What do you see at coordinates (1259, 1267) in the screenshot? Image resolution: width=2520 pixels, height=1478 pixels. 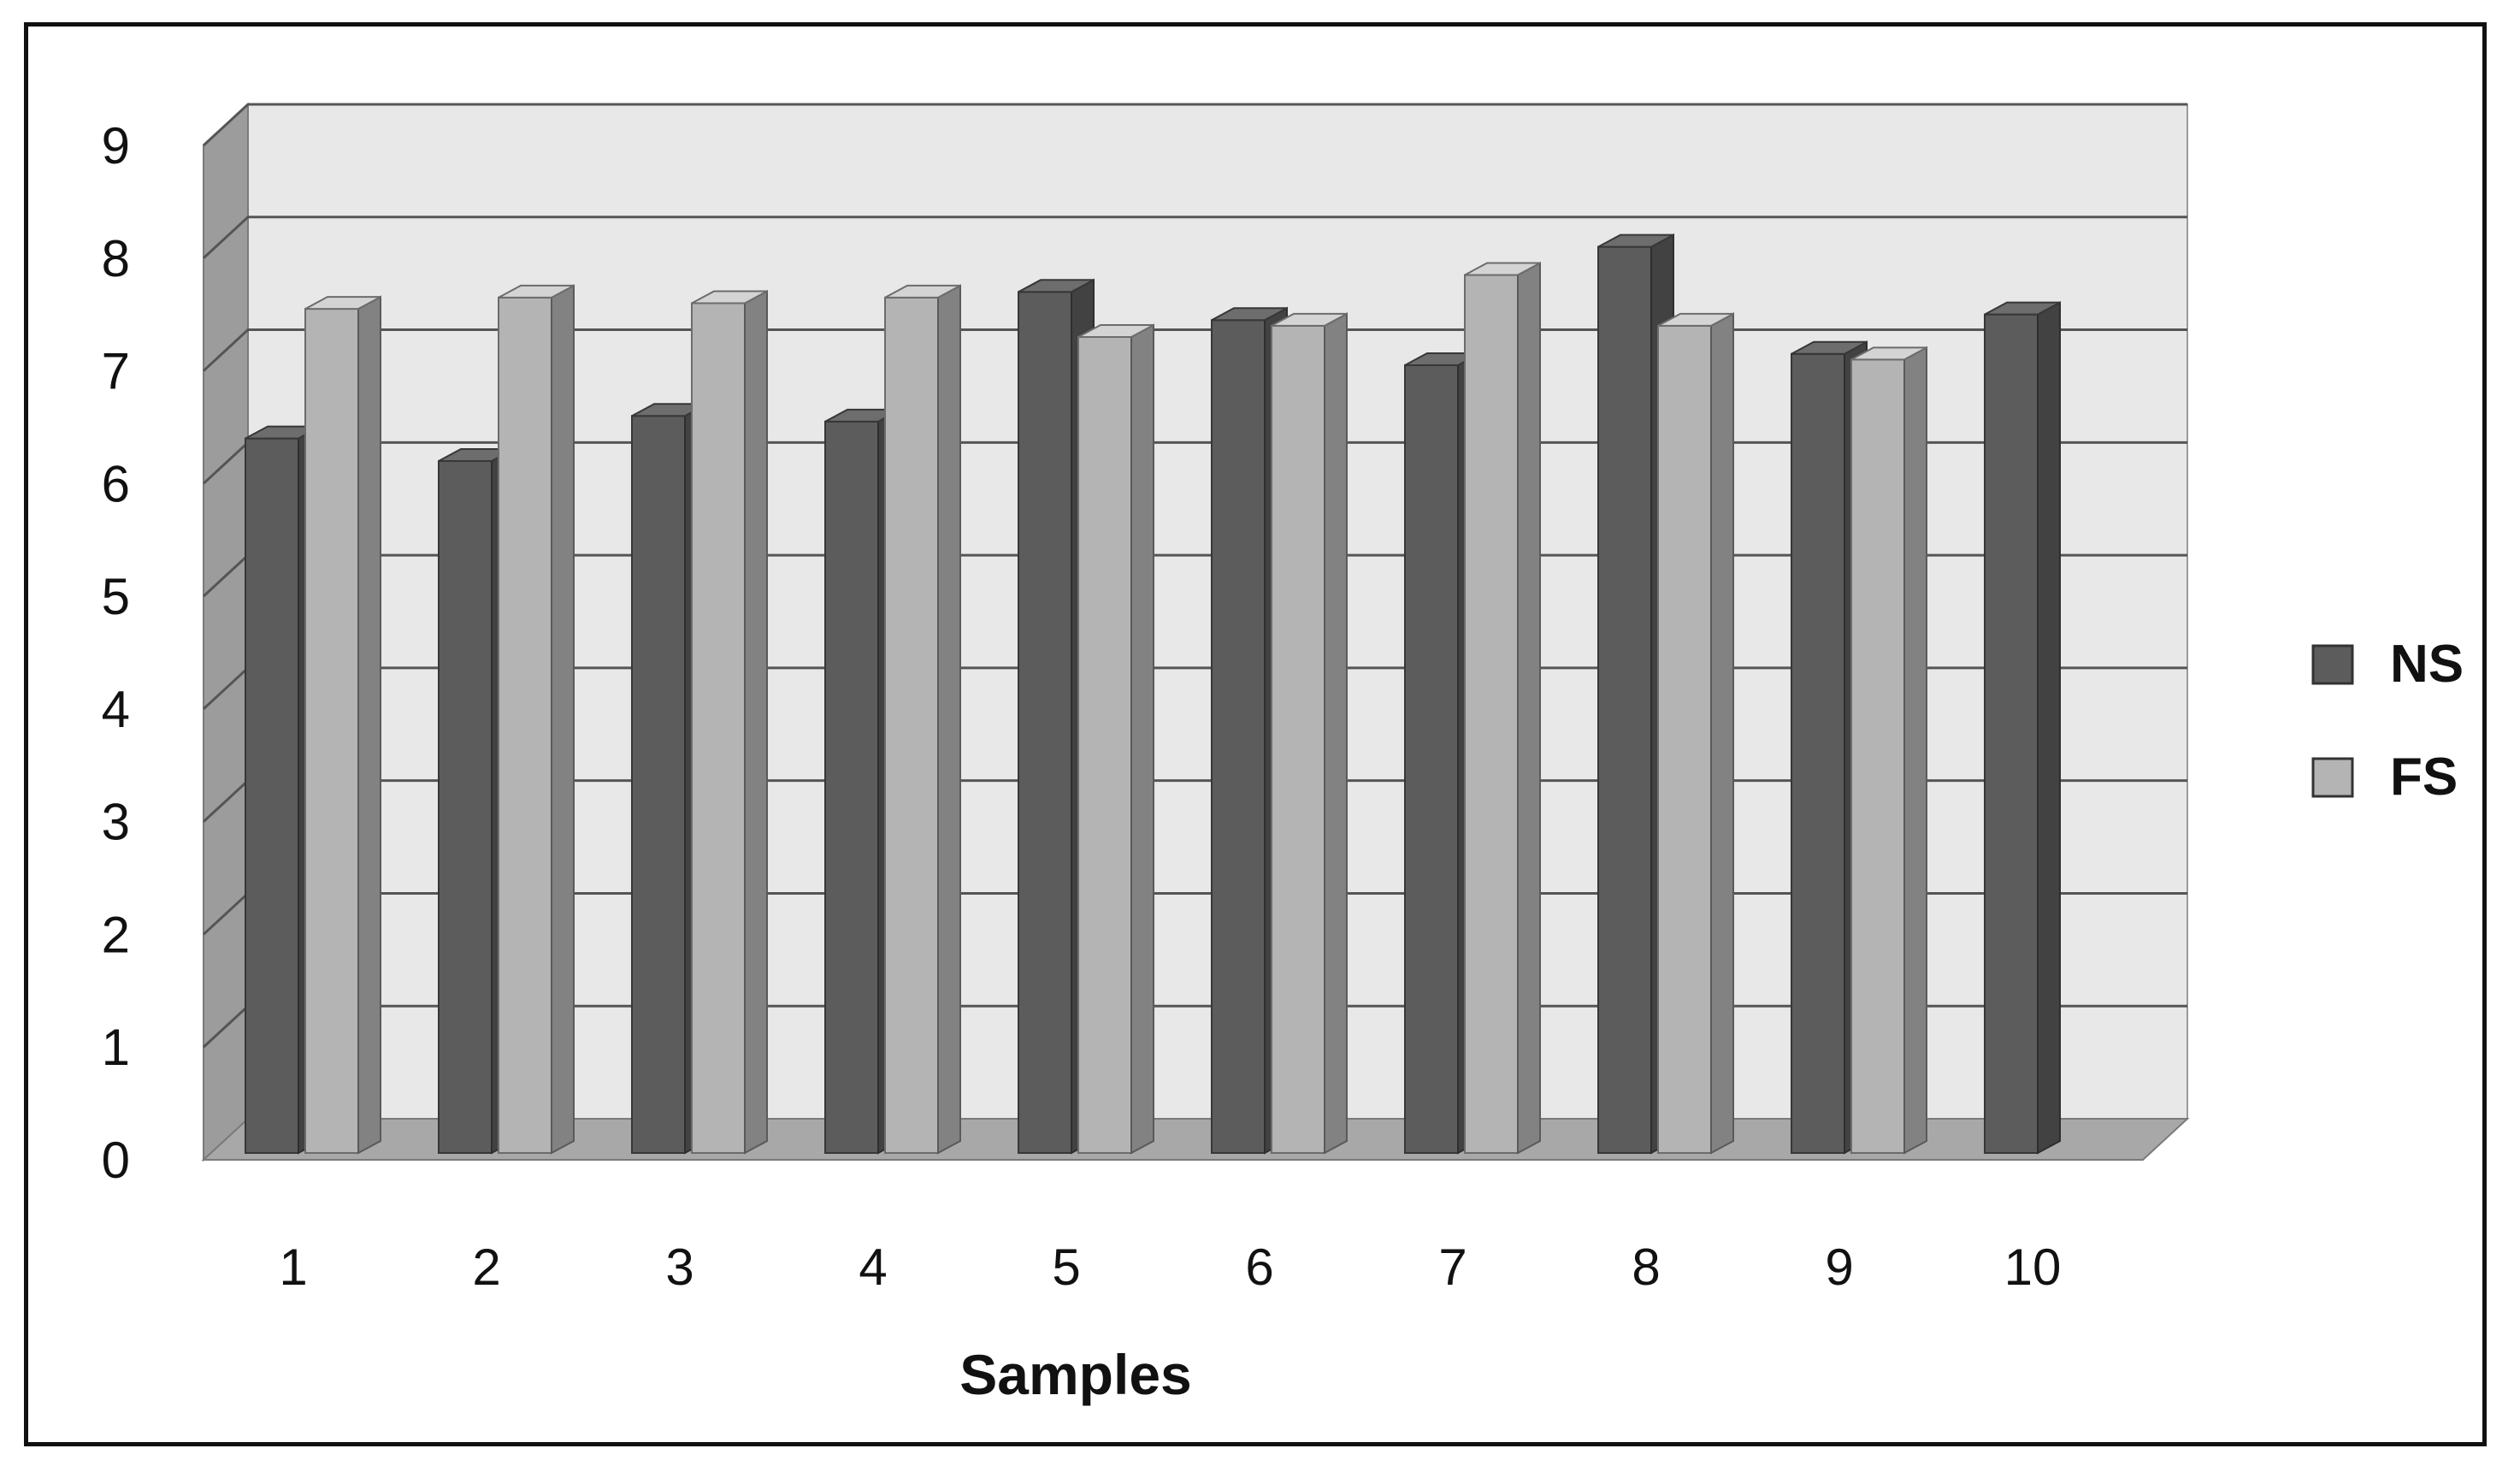 I see `x-tick-label: 6` at bounding box center [1259, 1267].